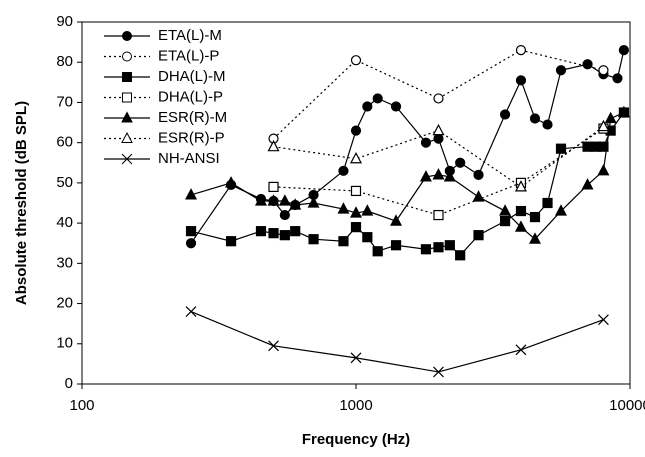 This screenshot has width=645, height=457. I want to click on x-tick-label: 1000, so click(355, 405).